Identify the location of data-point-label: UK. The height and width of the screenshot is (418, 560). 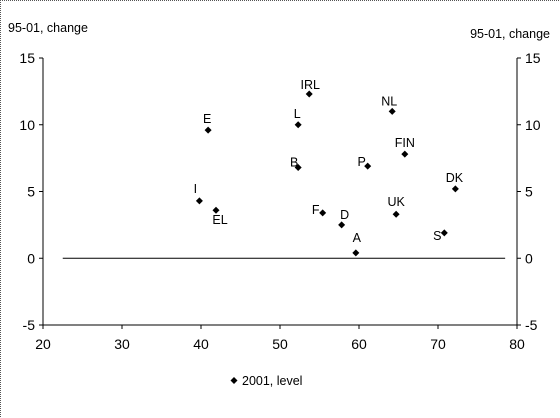
(396, 202).